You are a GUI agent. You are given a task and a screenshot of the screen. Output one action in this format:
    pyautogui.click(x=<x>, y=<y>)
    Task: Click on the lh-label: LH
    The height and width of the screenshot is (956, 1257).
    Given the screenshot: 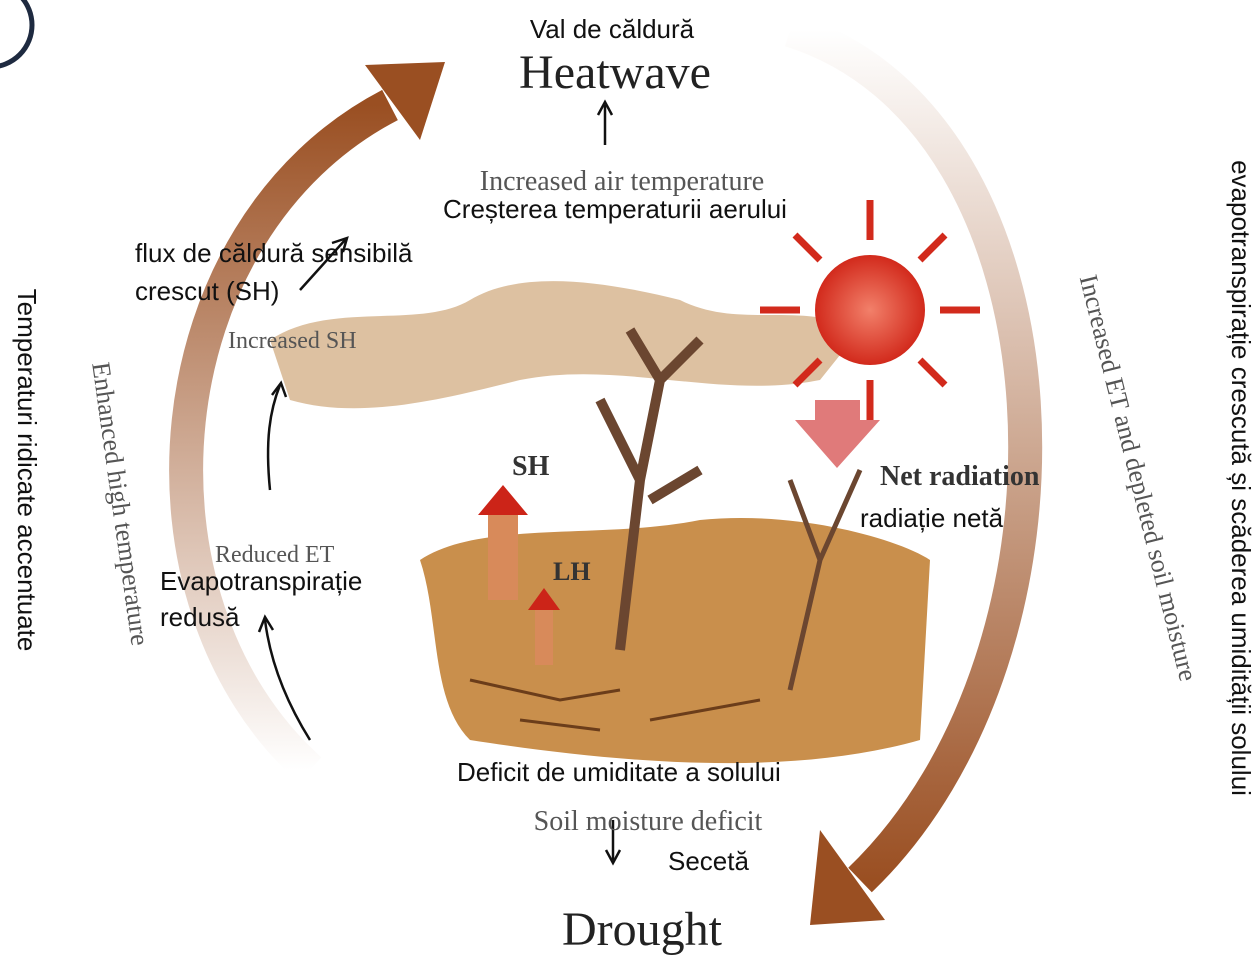 What is the action you would take?
    pyautogui.click(x=572, y=571)
    